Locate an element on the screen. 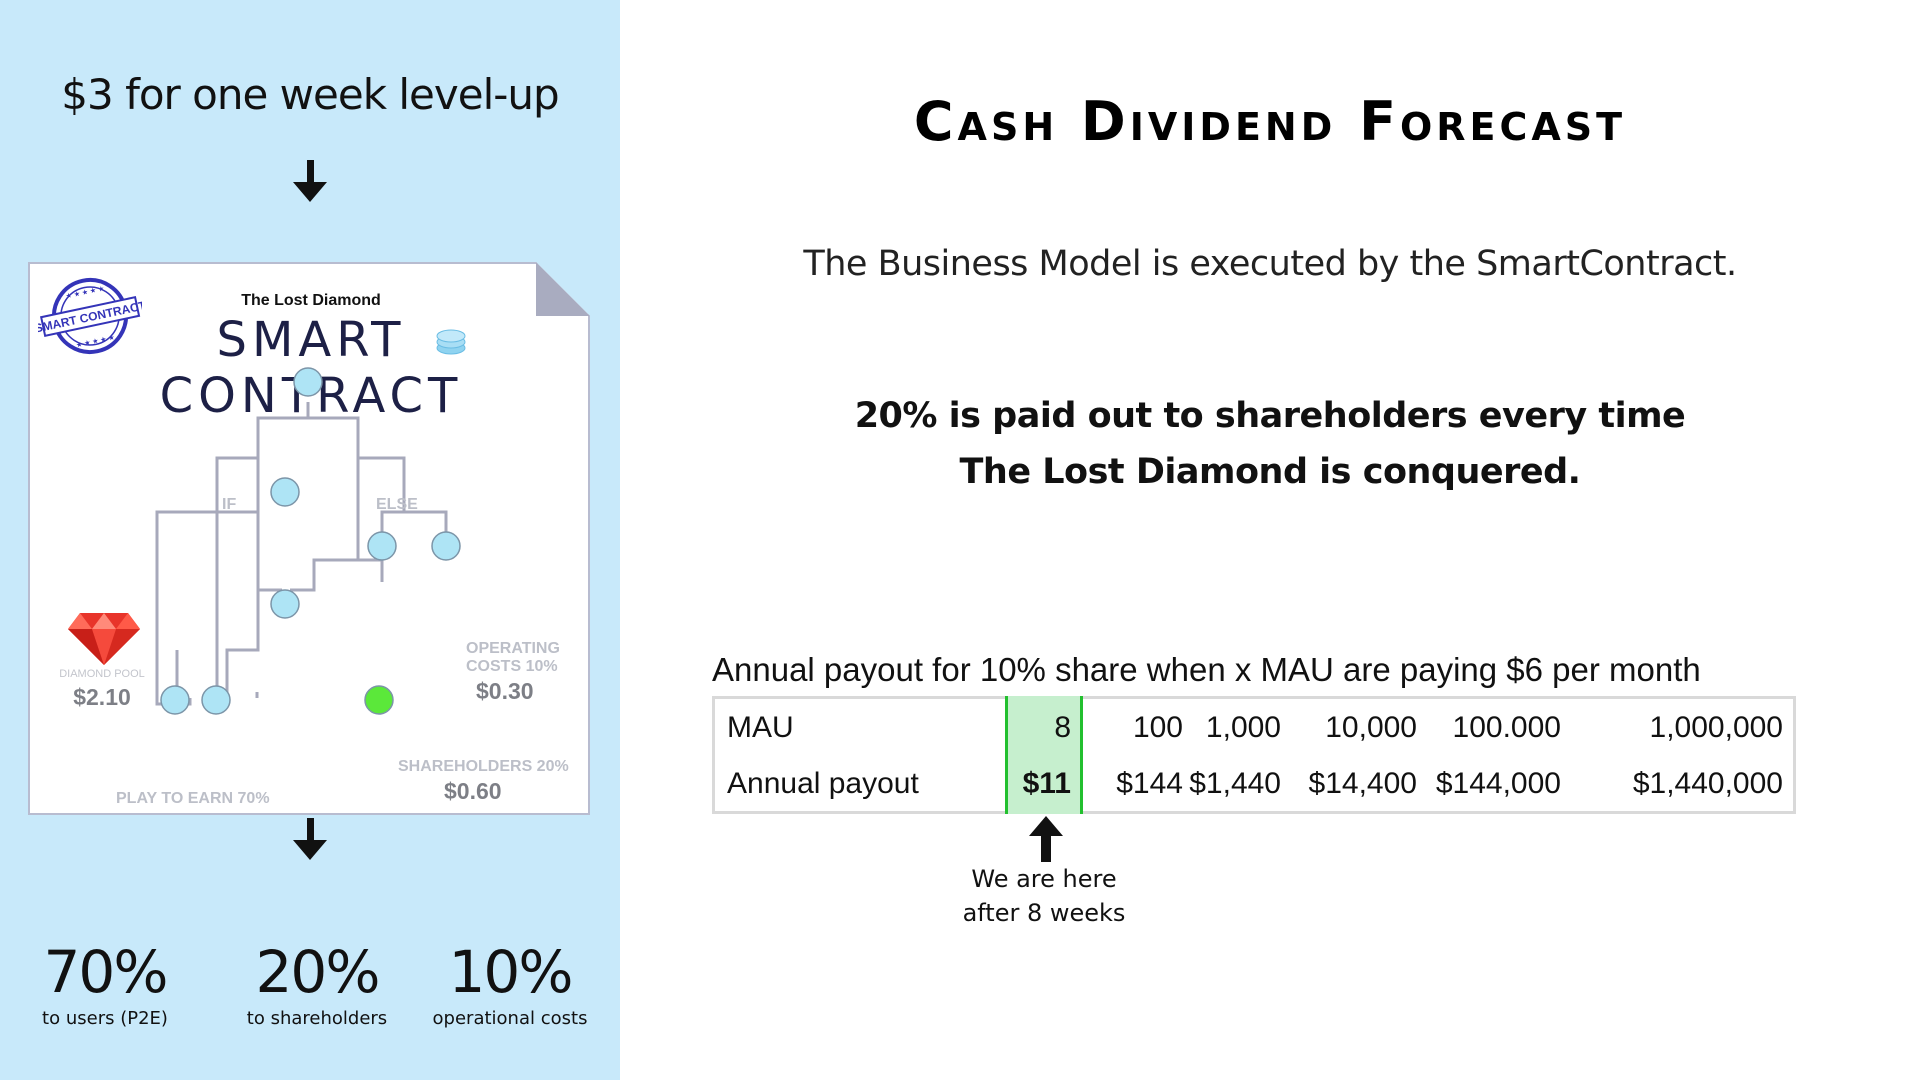 The image size is (1920, 1080). current-position-label: We are here after 8 weeks is located at coordinates (1044, 896).